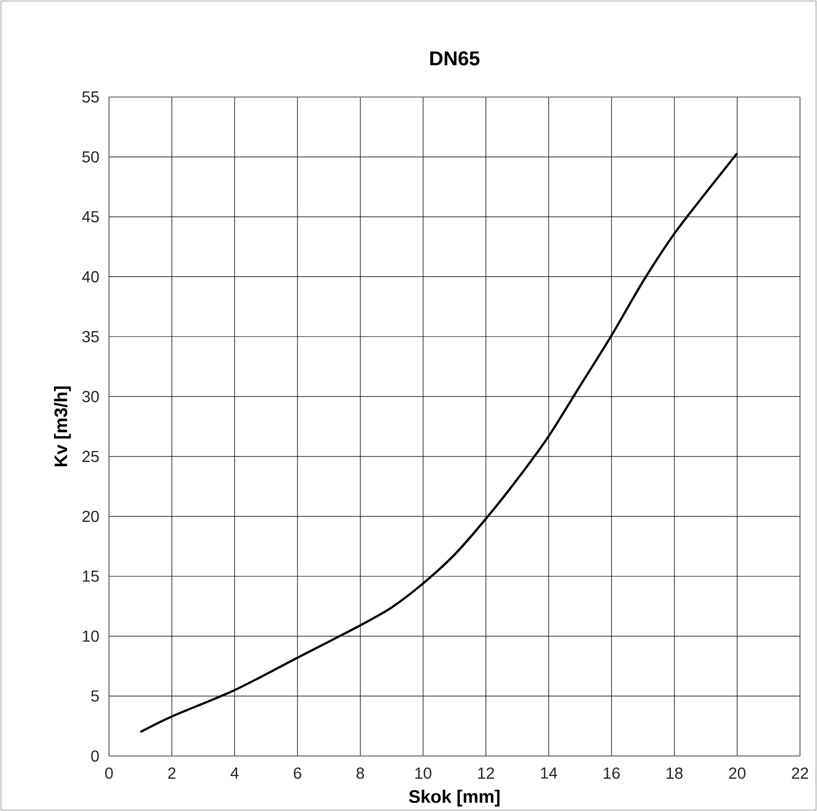  Describe the element at coordinates (423, 773) in the screenshot. I see `x-tick-label: 10` at that location.